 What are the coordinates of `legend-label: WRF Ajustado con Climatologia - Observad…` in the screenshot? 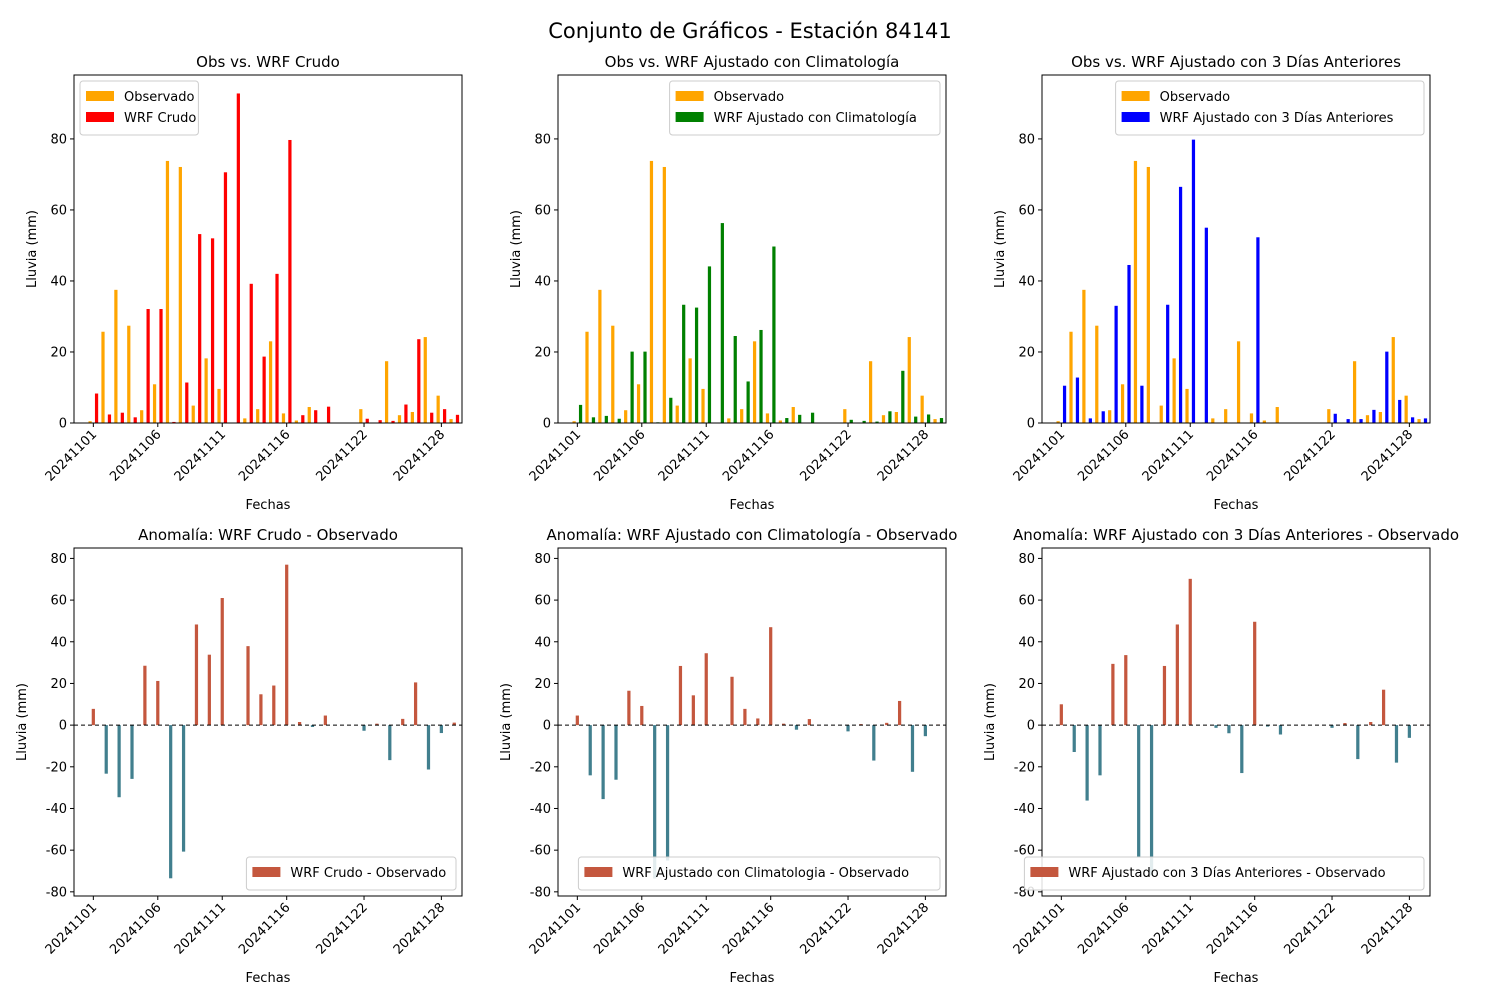 It's located at (765, 873).